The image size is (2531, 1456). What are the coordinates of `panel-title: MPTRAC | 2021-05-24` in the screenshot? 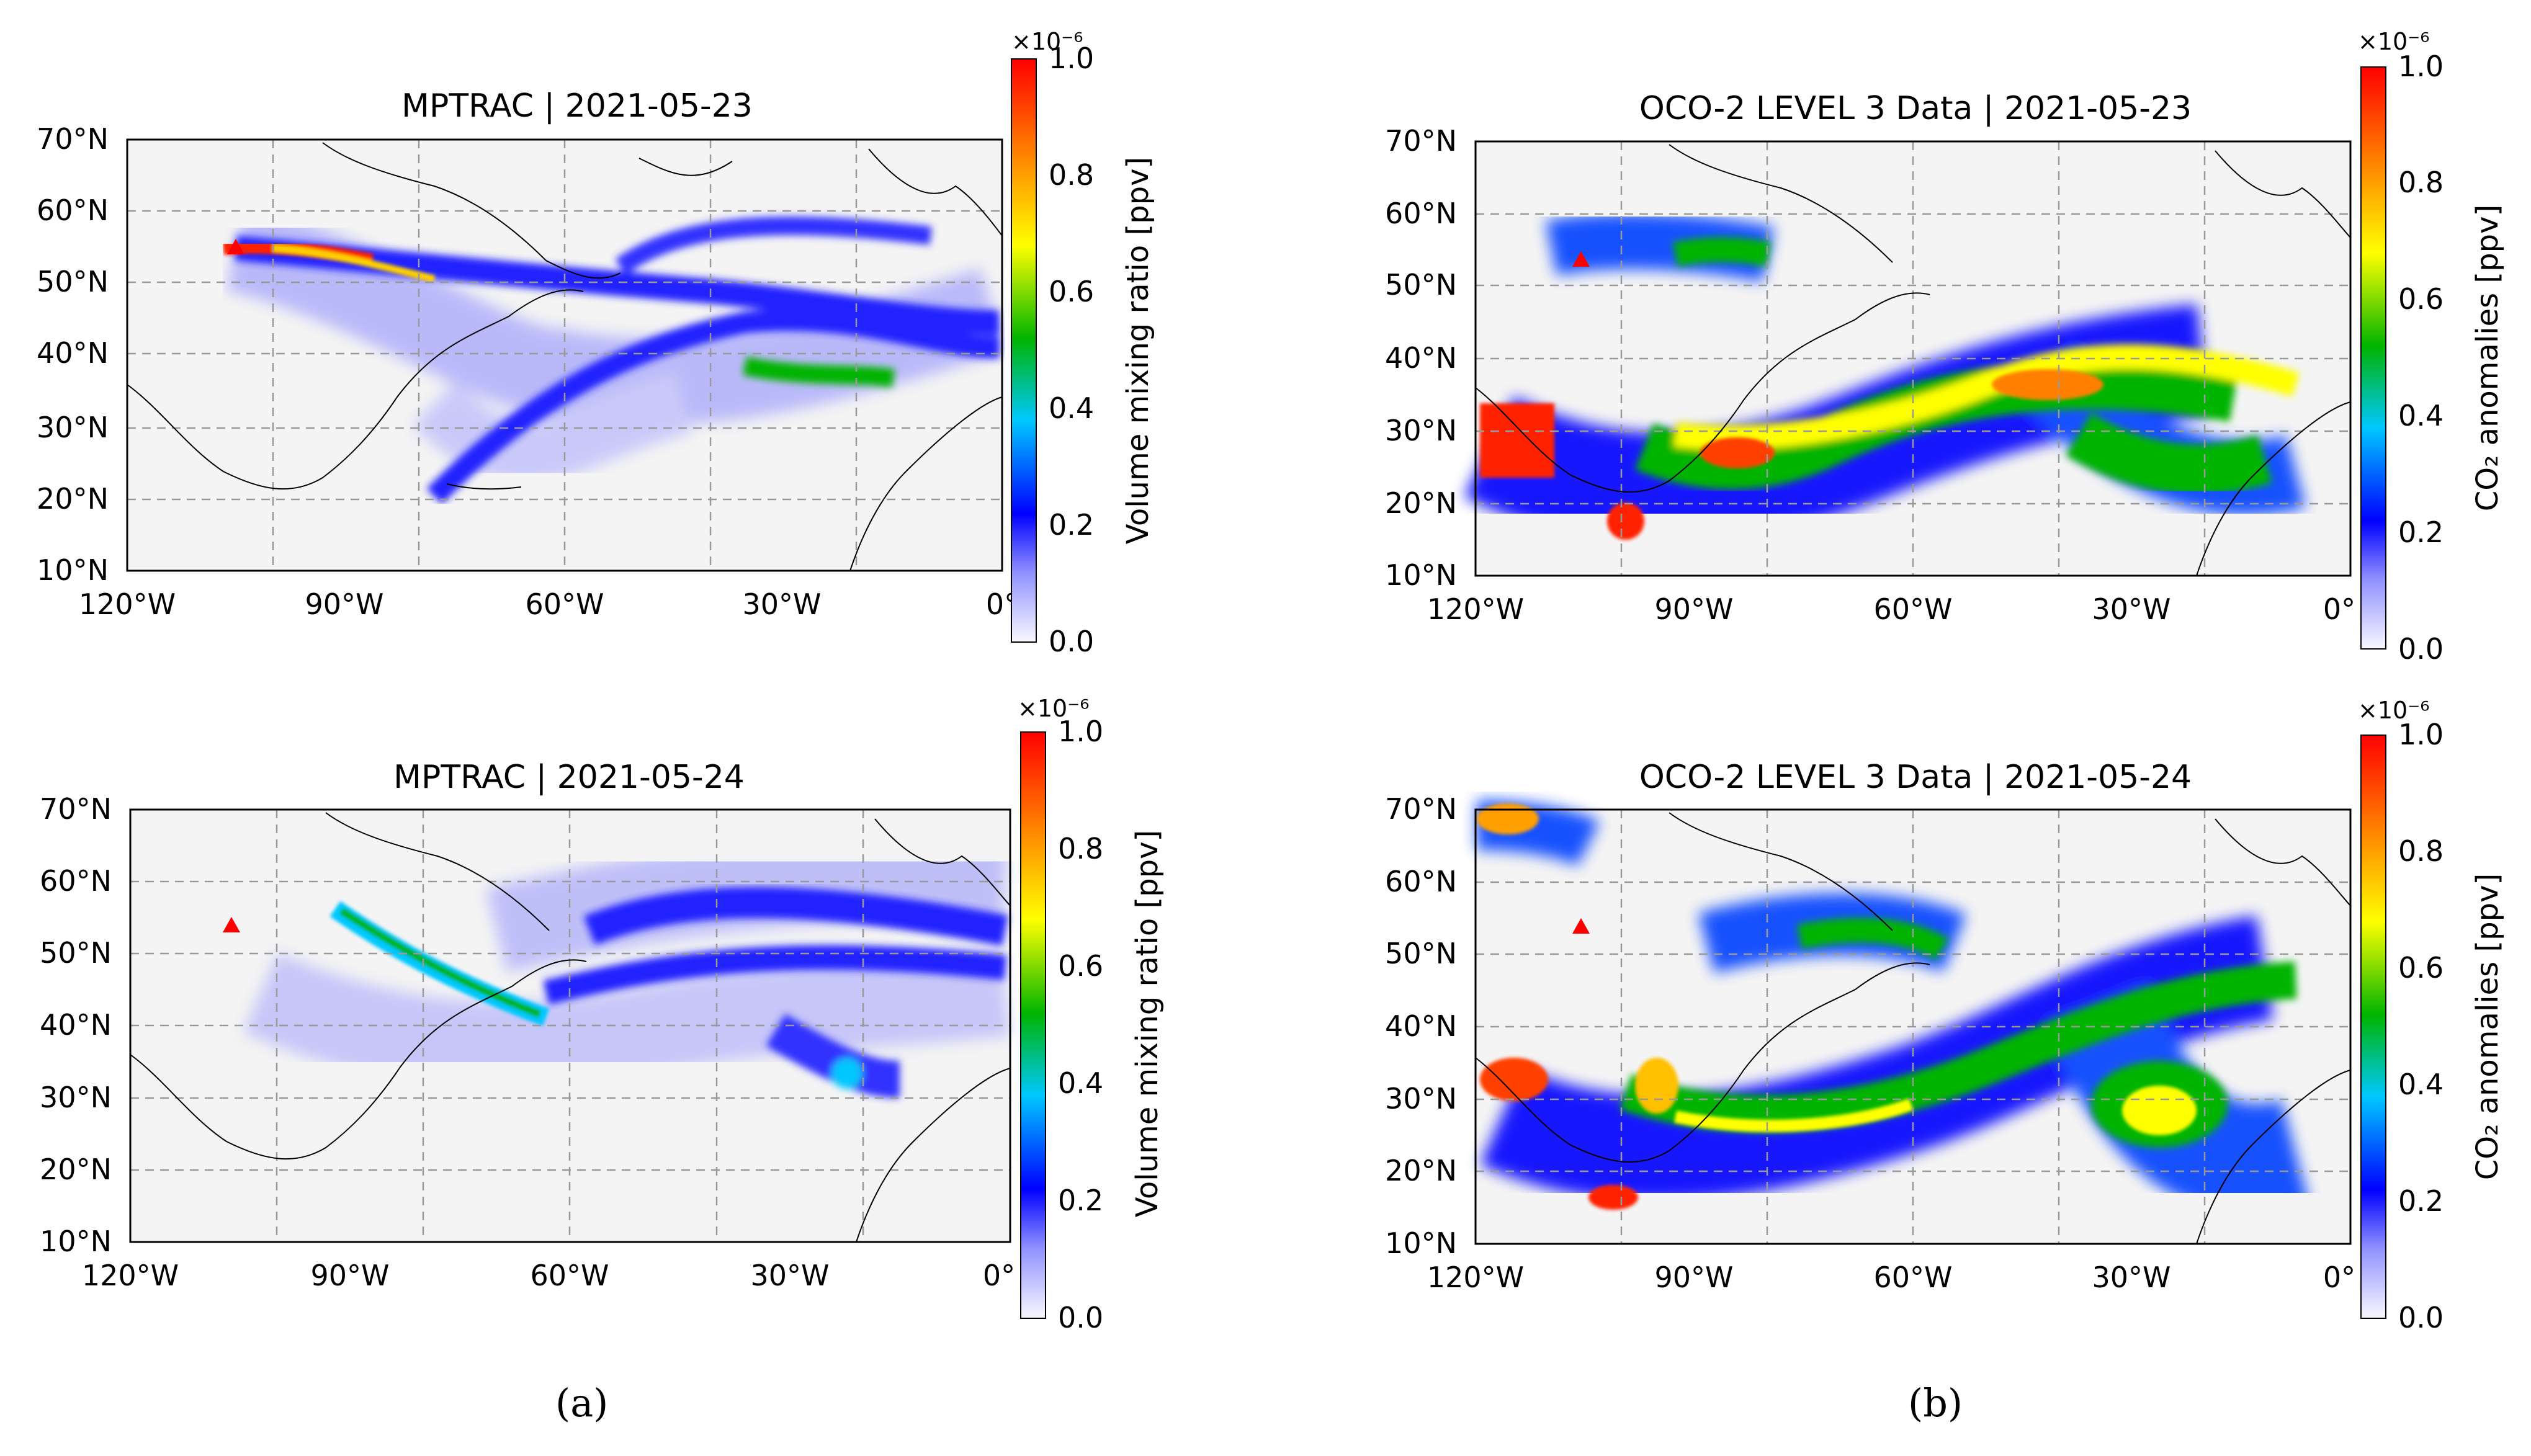 It's located at (569, 777).